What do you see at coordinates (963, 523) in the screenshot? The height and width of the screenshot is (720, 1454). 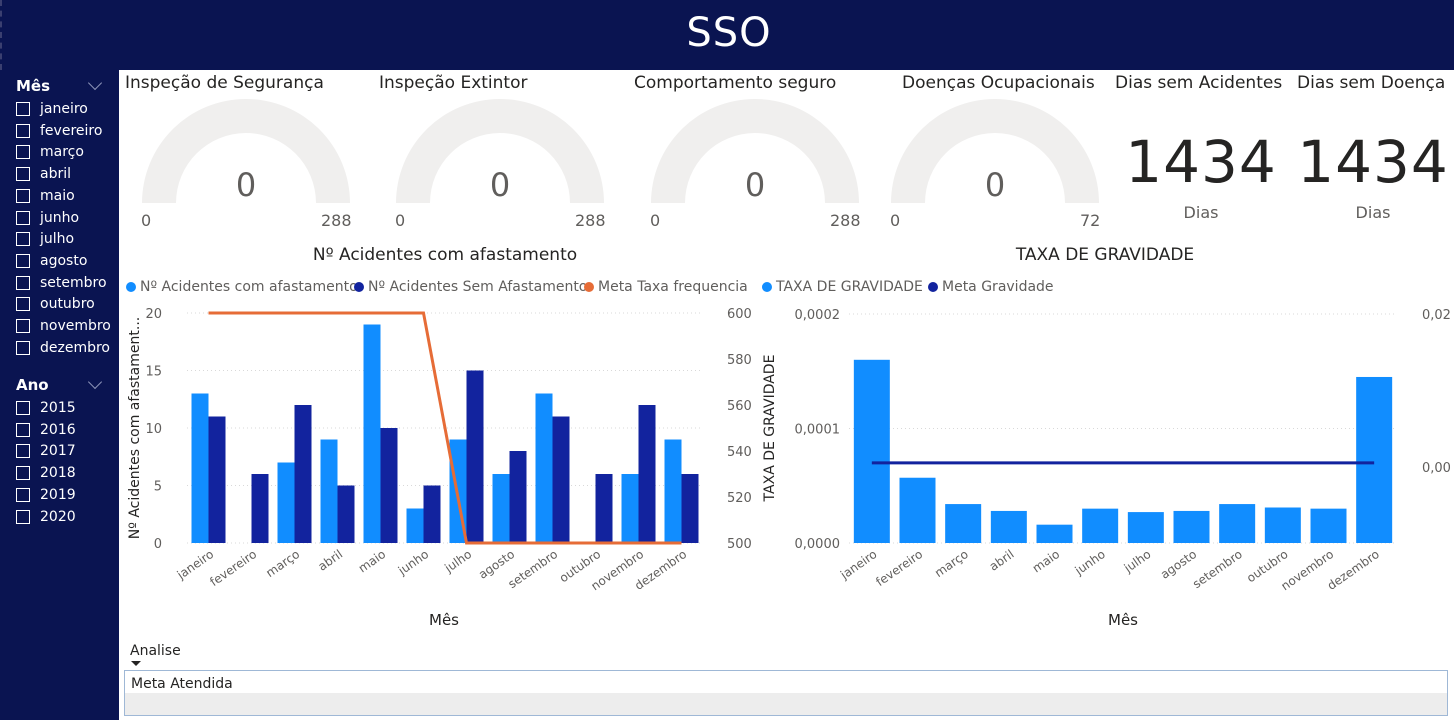 I see `bar-março` at bounding box center [963, 523].